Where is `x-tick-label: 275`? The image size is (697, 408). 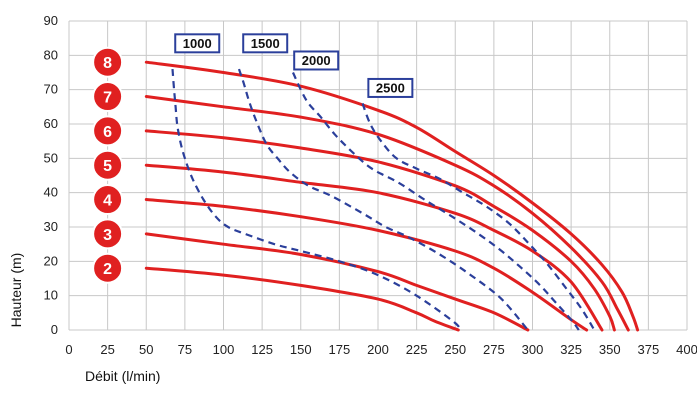
x-tick-label: 275 is located at coordinates (494, 349).